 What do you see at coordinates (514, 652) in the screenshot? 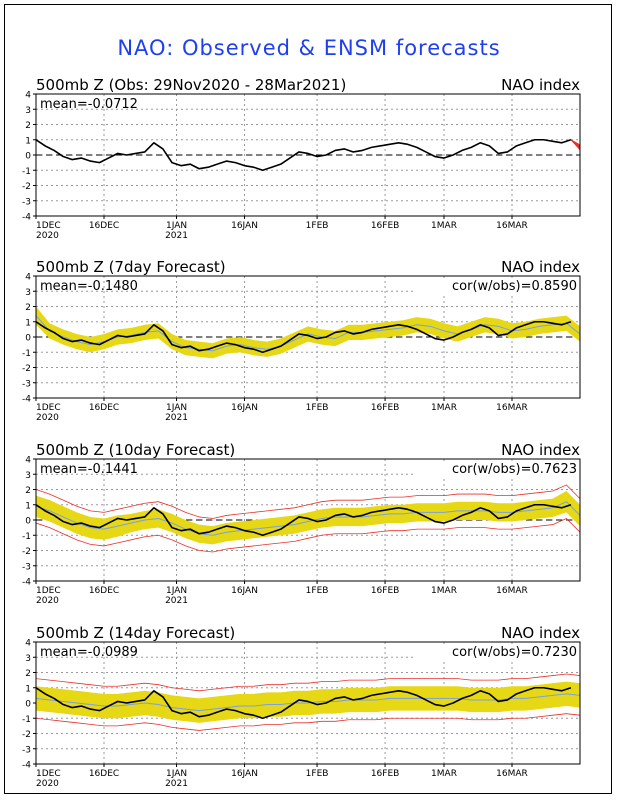
I see `panel-correlation: cor(w/obs)=0.7230` at bounding box center [514, 652].